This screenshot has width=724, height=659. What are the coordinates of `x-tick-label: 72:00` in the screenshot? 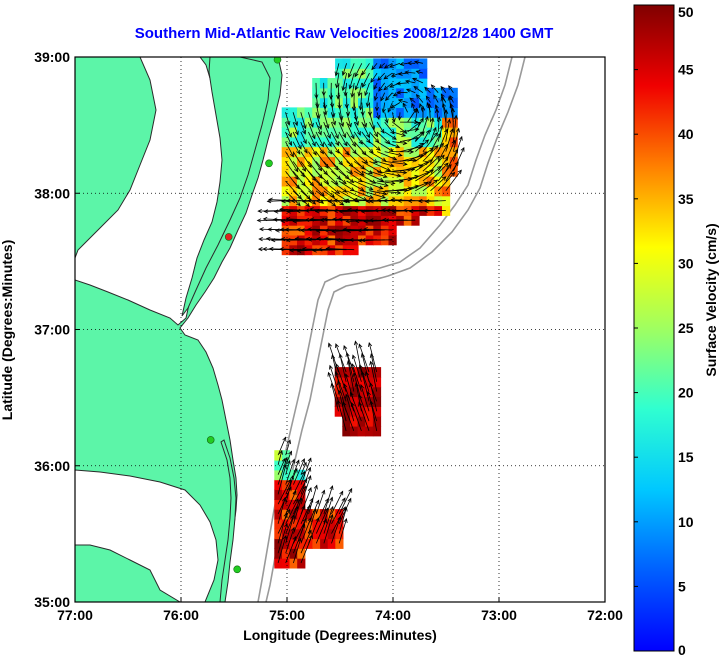 It's located at (605, 615).